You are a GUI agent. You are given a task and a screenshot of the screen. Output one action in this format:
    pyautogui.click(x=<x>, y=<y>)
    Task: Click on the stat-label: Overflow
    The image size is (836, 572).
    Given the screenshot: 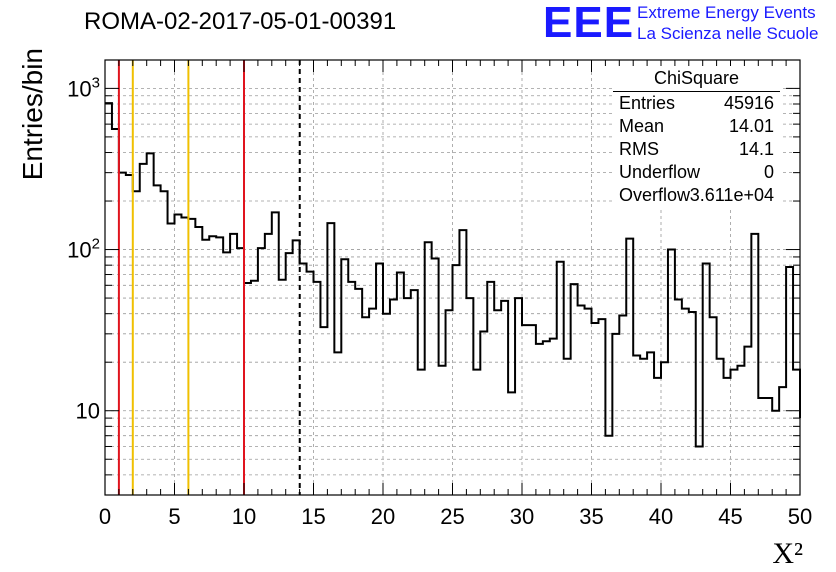 What is the action you would take?
    pyautogui.click(x=655, y=195)
    